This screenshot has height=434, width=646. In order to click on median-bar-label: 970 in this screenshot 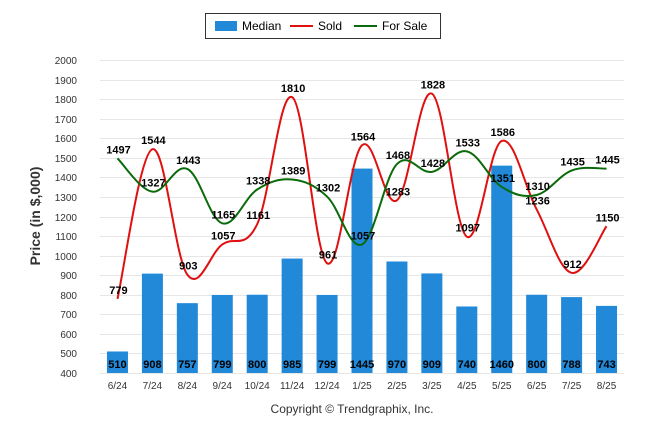, I will do `click(397, 365)`.